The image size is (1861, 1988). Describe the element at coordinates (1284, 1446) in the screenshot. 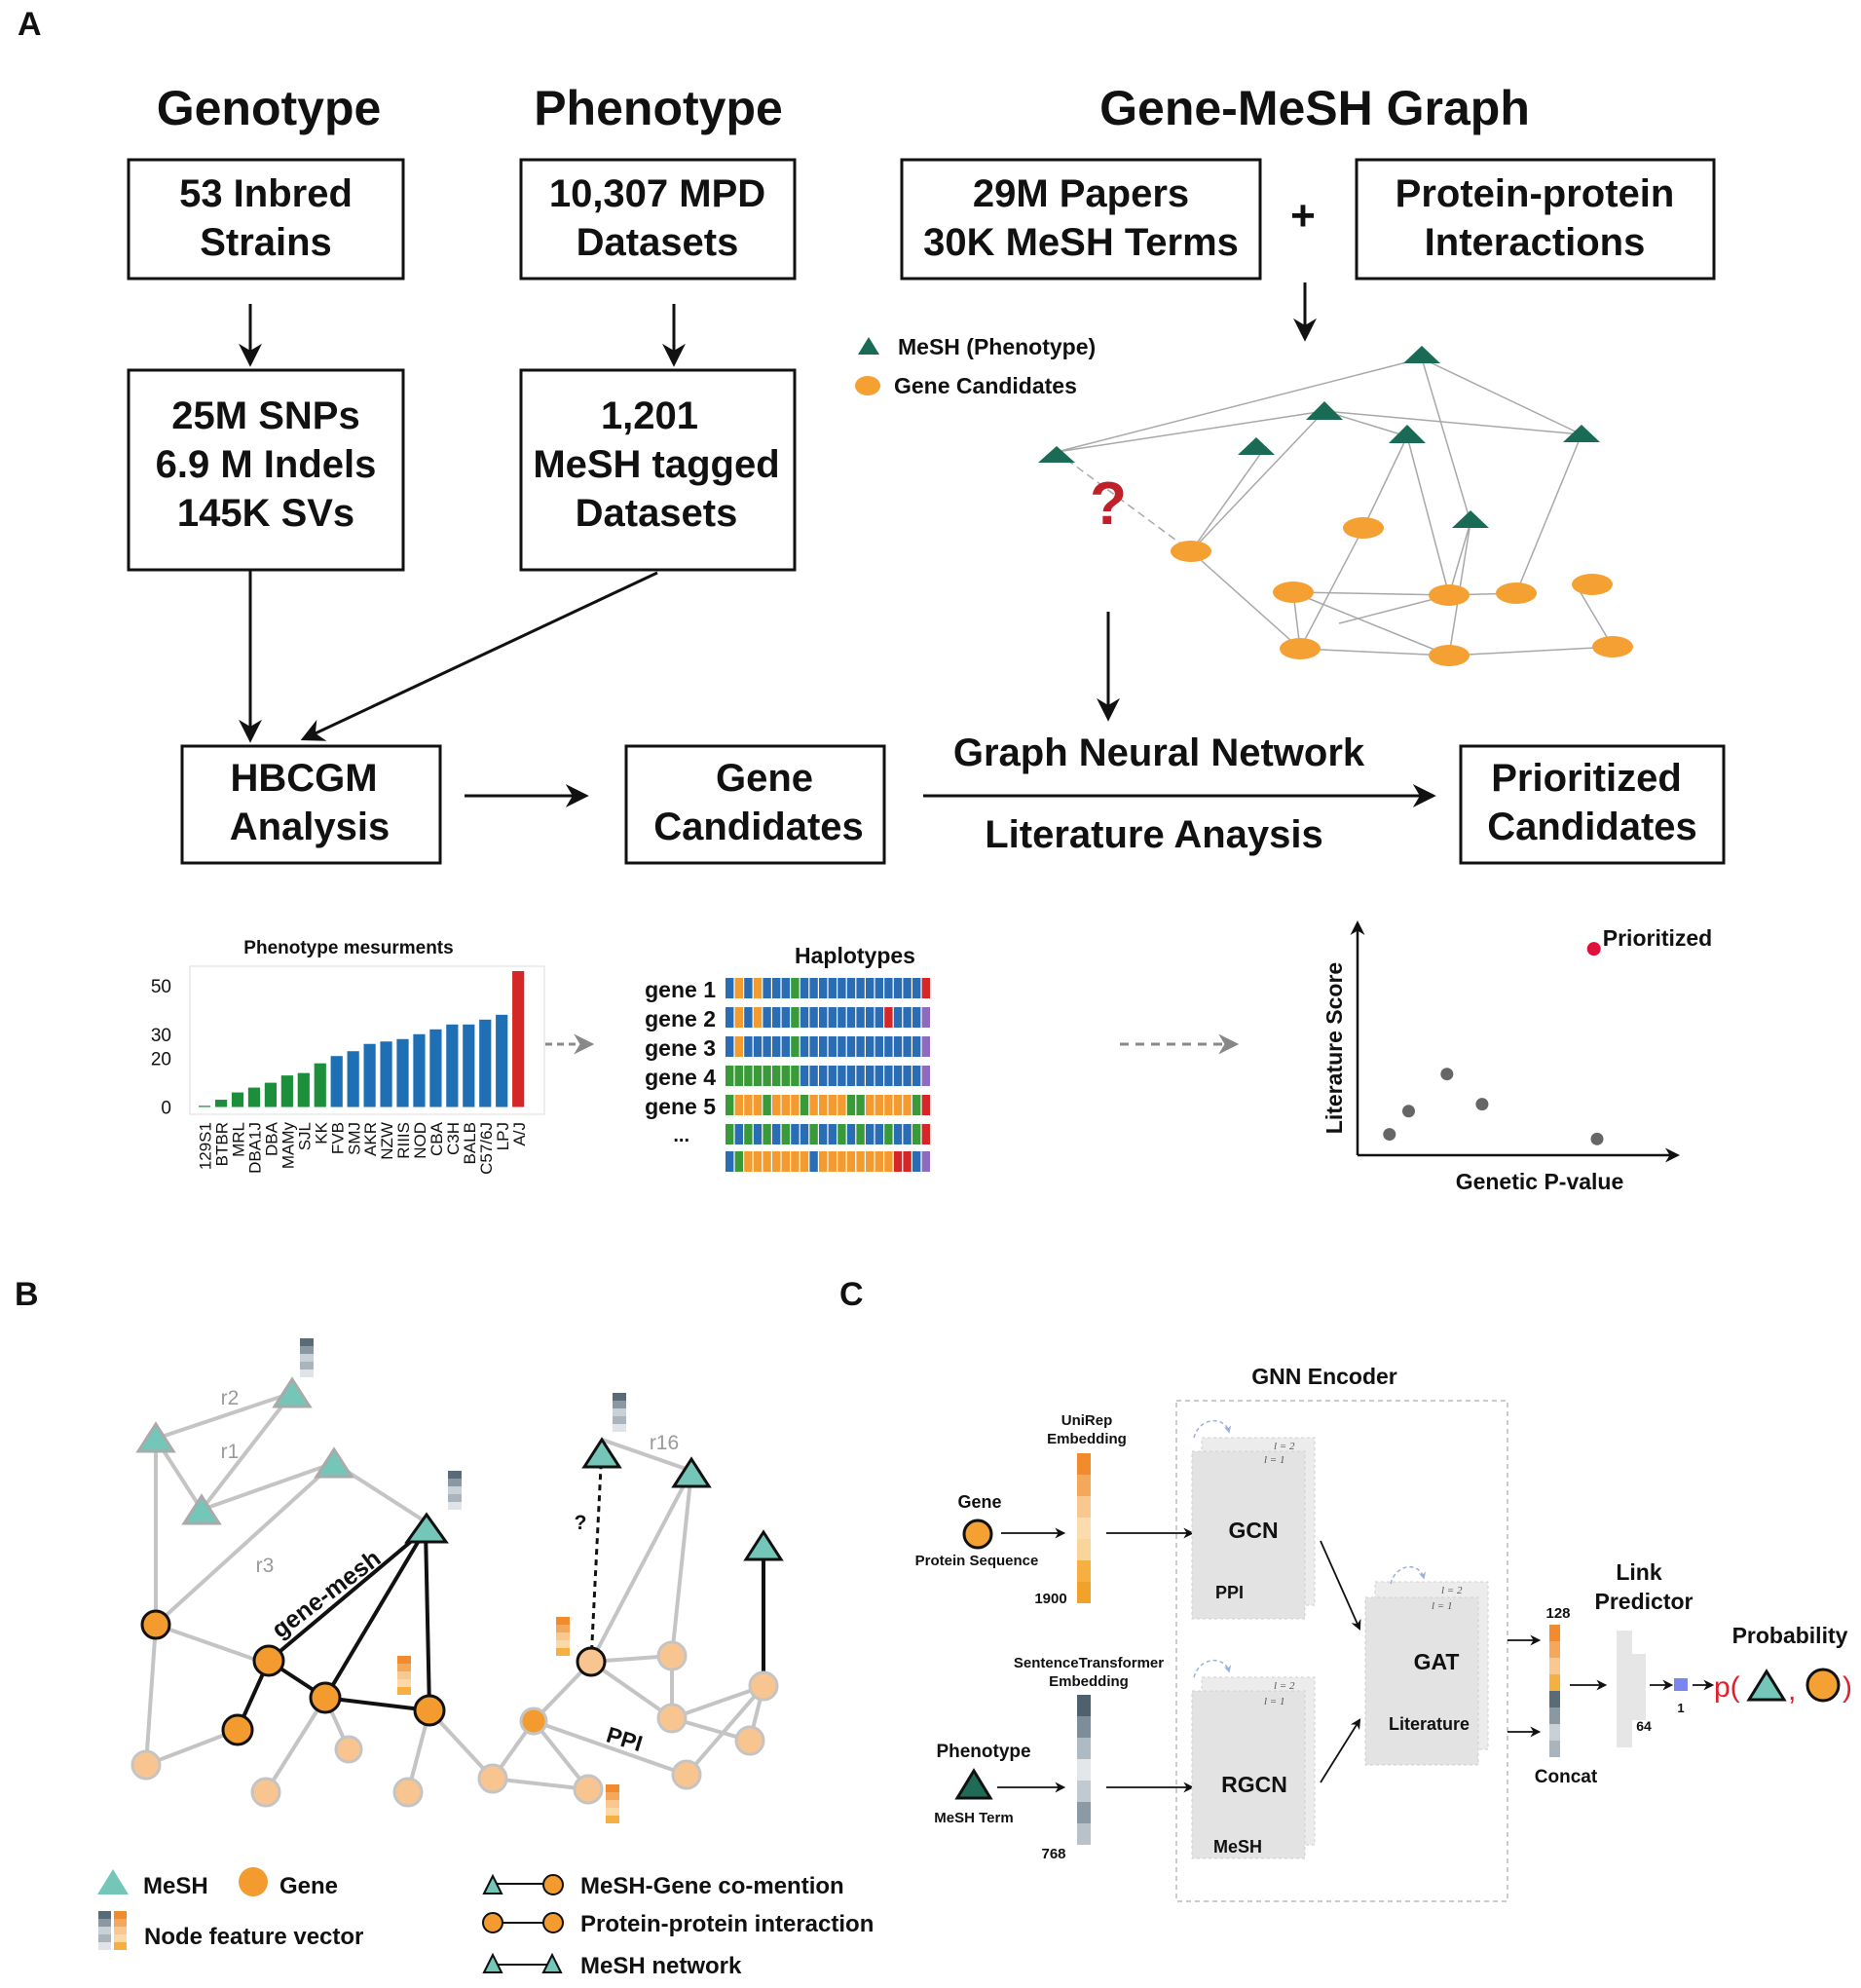

I see `gcn-layer-l2: l = 2` at that location.